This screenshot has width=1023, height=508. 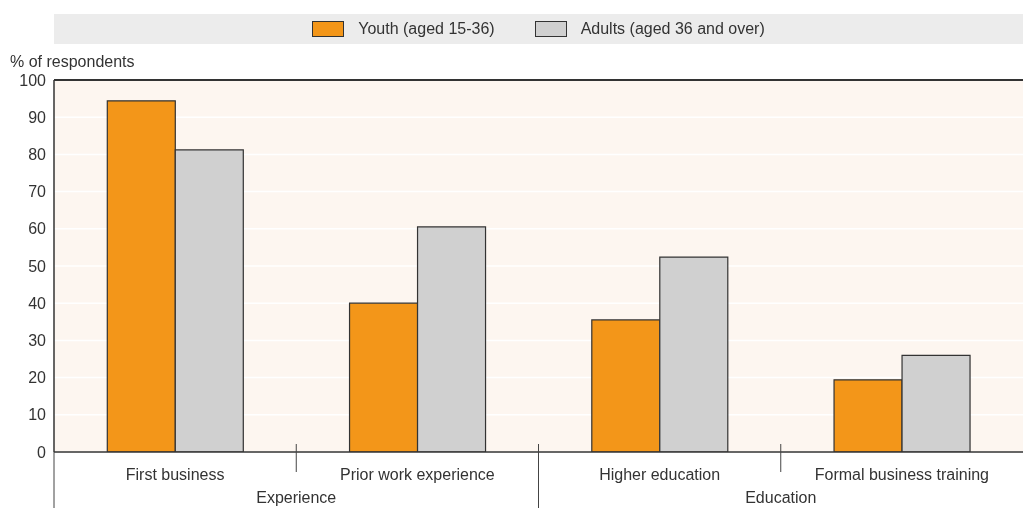 What do you see at coordinates (37, 266) in the screenshot?
I see `y-tick-label: 50` at bounding box center [37, 266].